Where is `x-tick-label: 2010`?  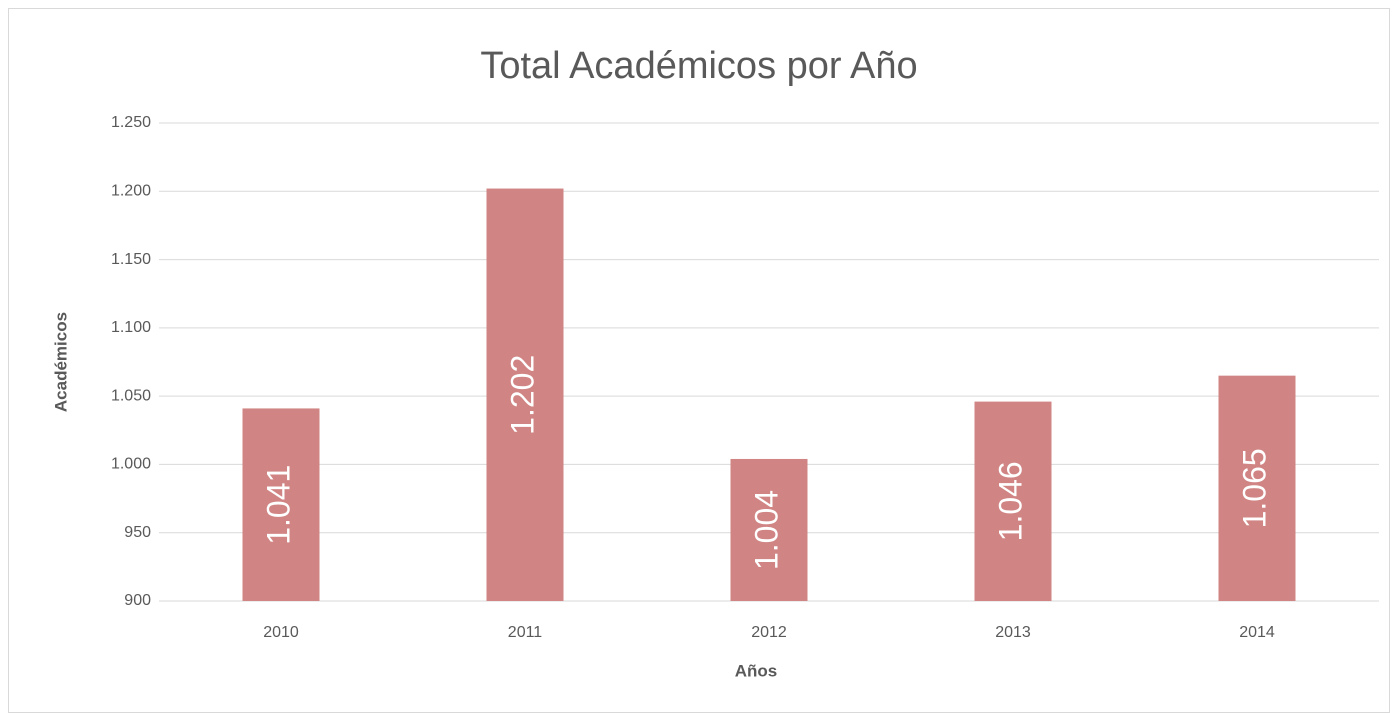 x-tick-label: 2010 is located at coordinates (281, 632).